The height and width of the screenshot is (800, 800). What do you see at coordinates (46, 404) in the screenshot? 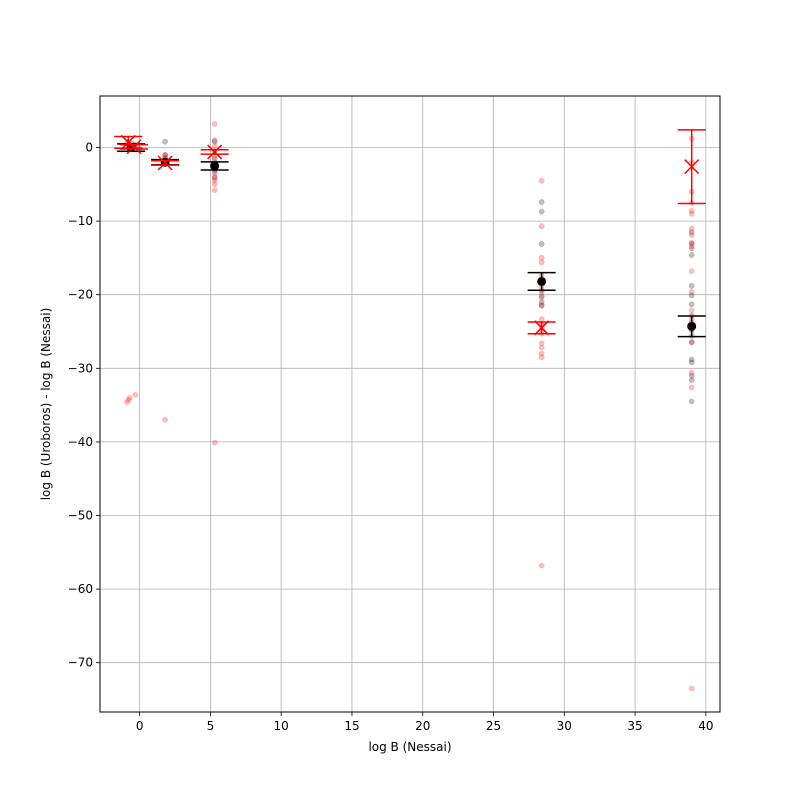
I see `y-axis-label: log B (Uroboros) - log B (Nessai)` at bounding box center [46, 404].